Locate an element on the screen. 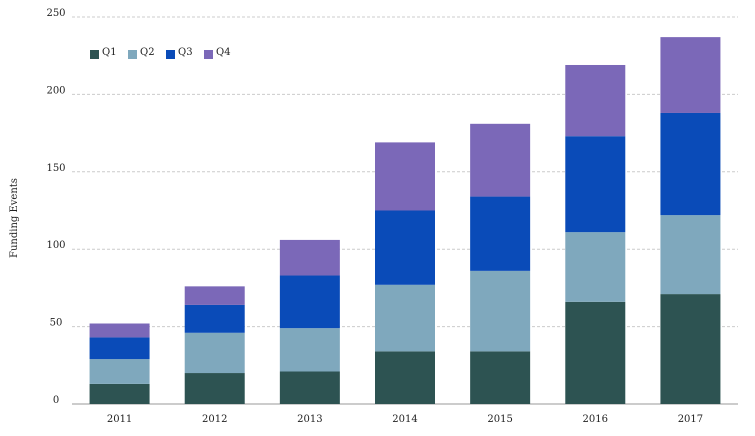 Image resolution: width=755 pixels, height=436 pixels. y-axis-label: Funding Events is located at coordinates (14, 218).